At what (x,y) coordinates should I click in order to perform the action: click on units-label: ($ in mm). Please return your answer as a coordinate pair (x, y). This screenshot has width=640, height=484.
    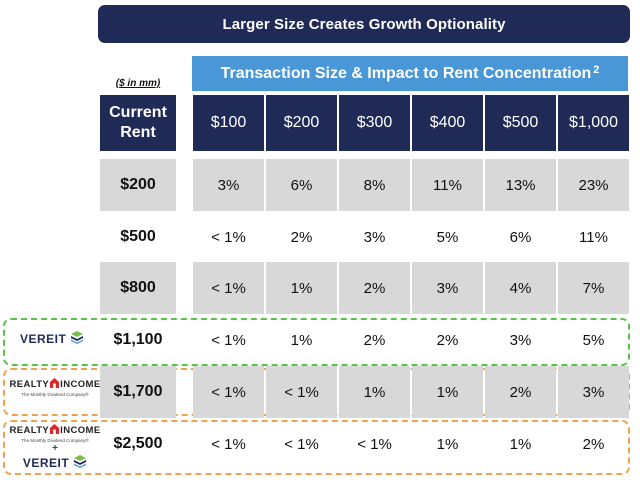
    Looking at the image, I should click on (138, 83).